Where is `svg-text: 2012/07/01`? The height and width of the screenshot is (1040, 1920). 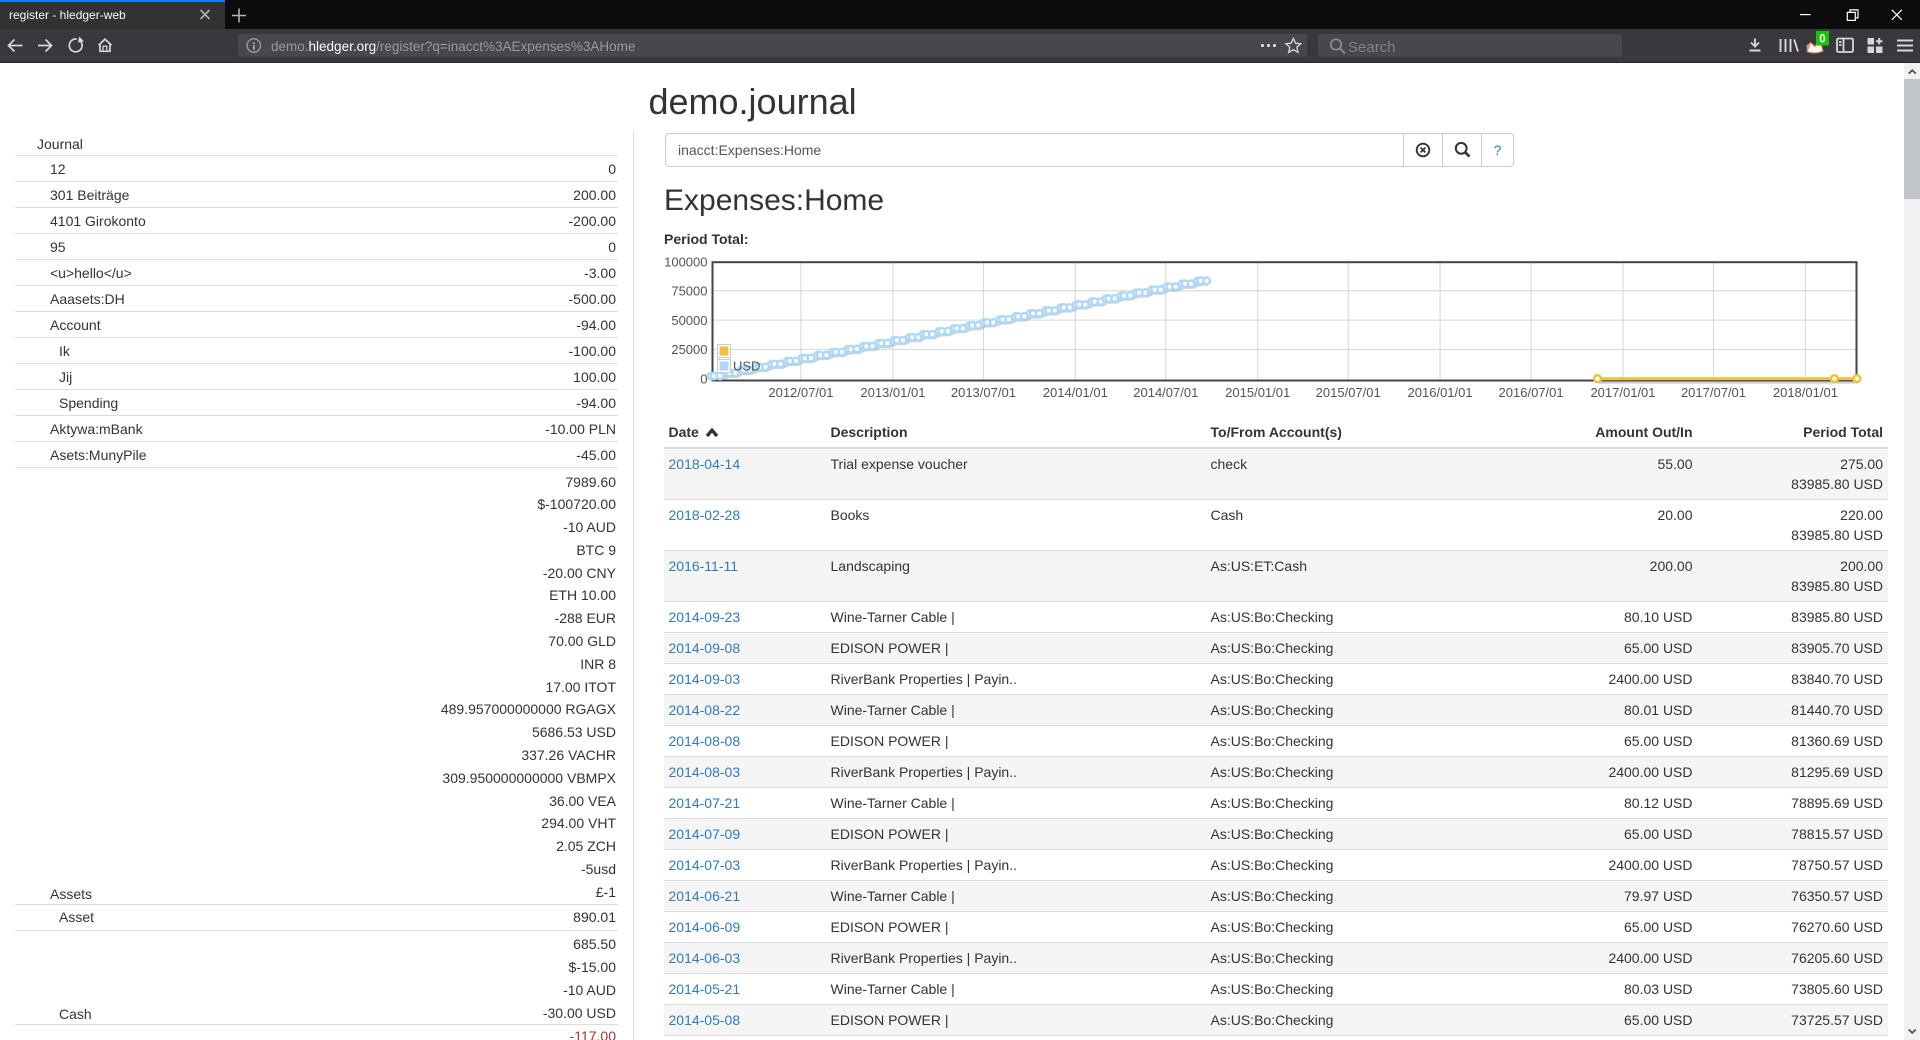
svg-text: 2012/07/01 is located at coordinates (800, 392).